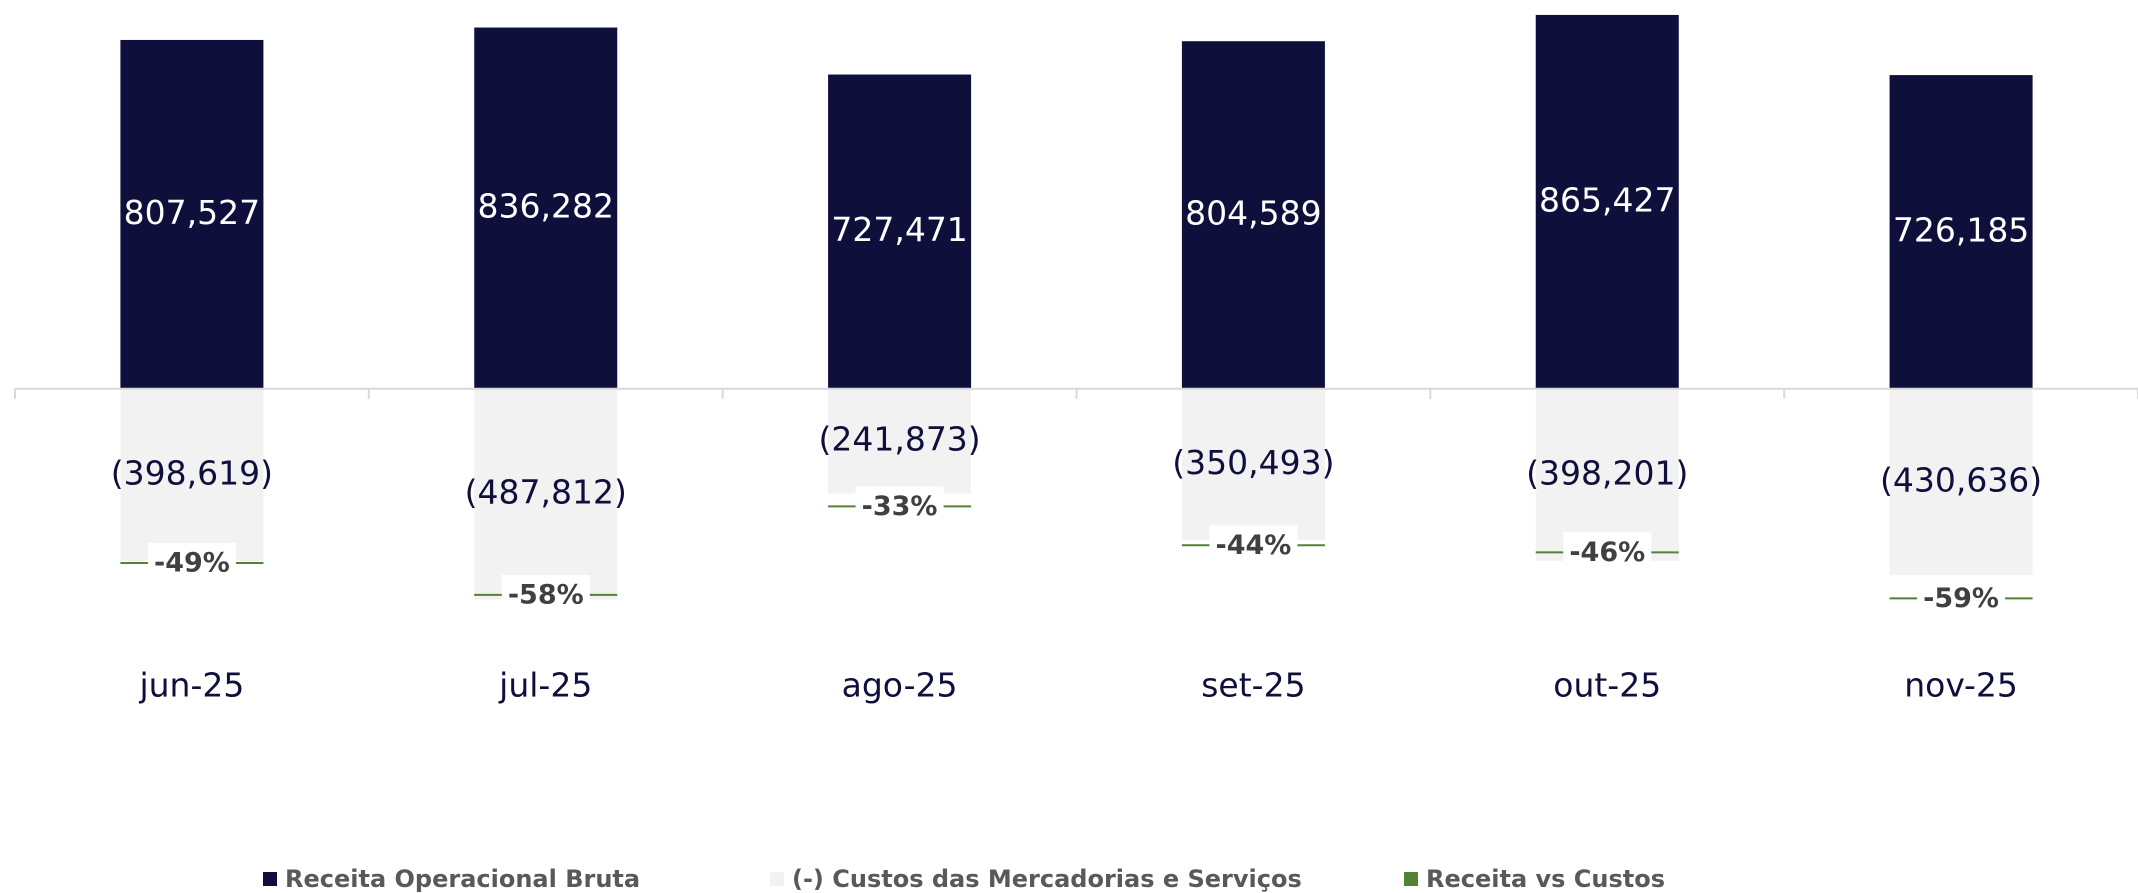 The width and height of the screenshot is (2138, 893). Describe the element at coordinates (192, 472) in the screenshot. I see `data-label: (398,619)` at that location.